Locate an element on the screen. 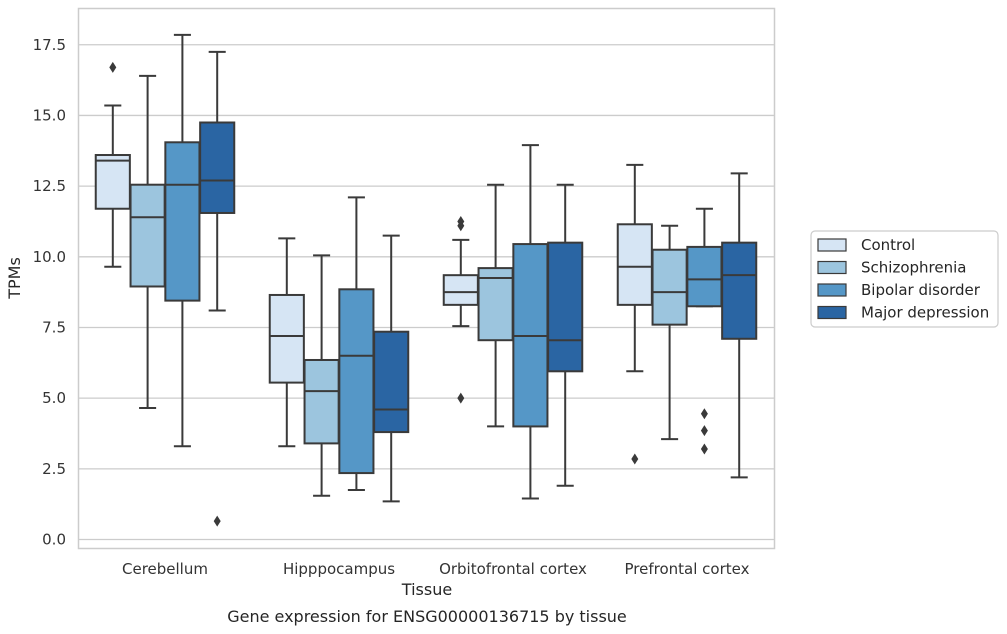 The image size is (1007, 634). x-tick-label: Prefrontal cortex is located at coordinates (687, 569).